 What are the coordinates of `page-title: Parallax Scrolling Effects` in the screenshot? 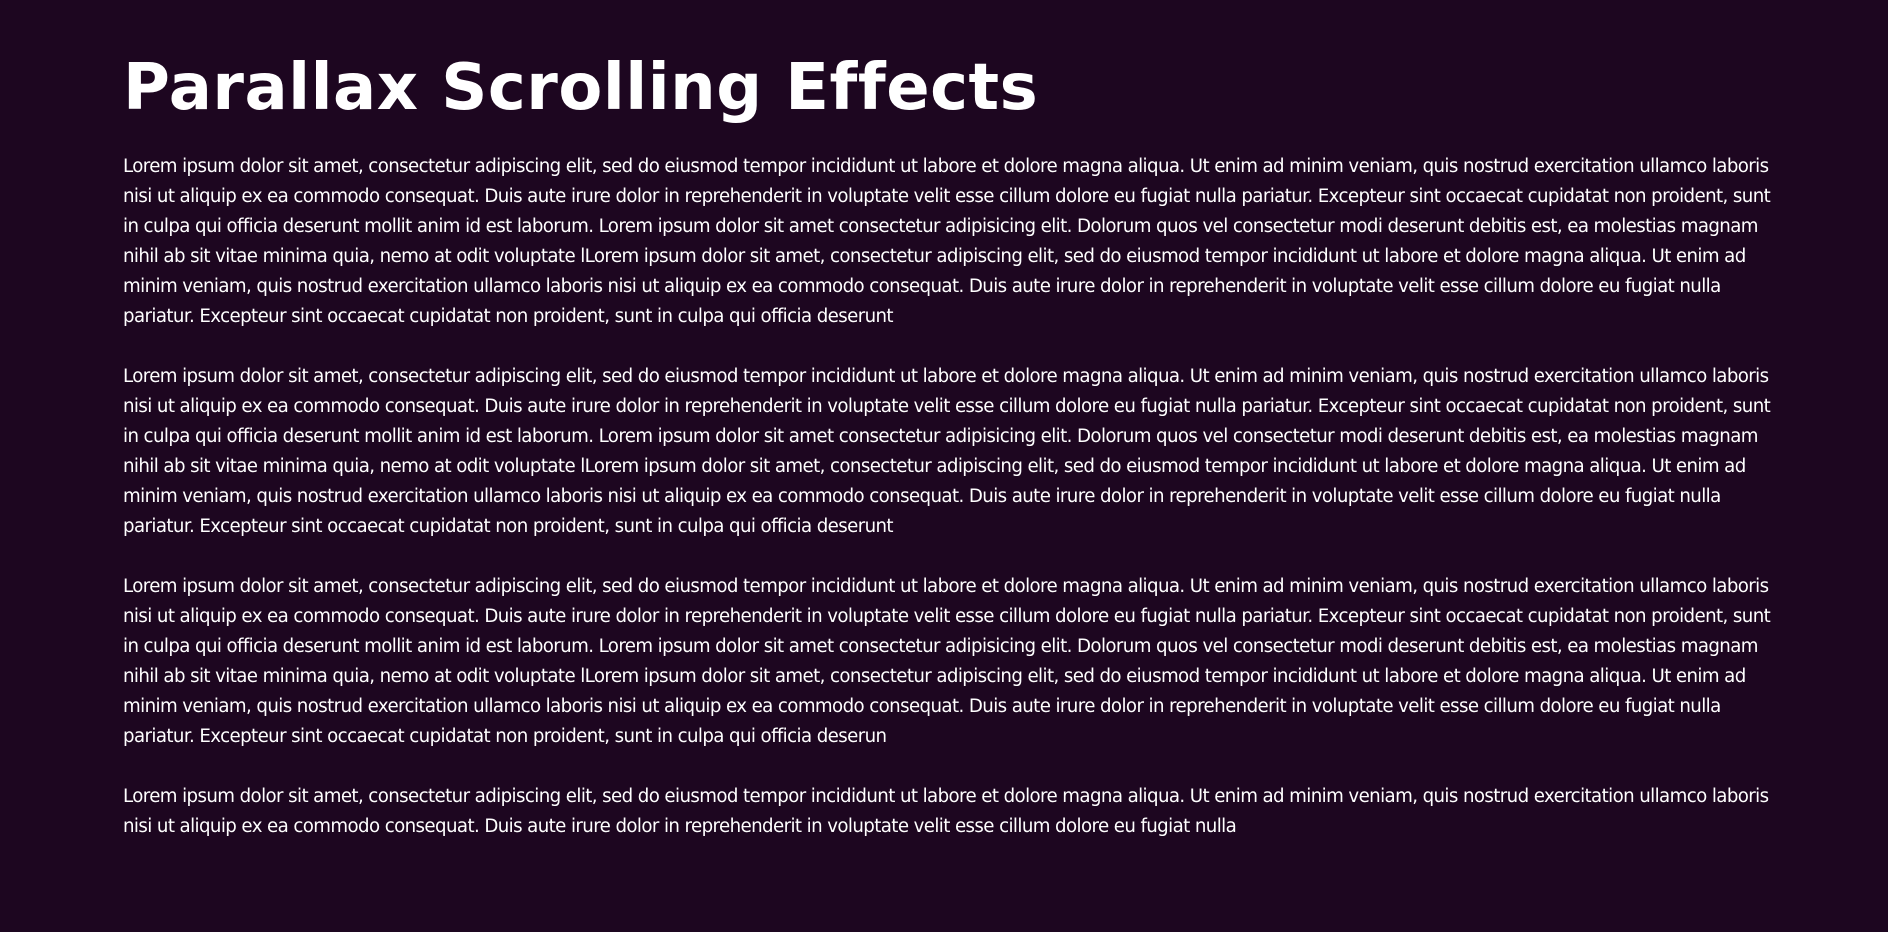 It's located at (581, 88).